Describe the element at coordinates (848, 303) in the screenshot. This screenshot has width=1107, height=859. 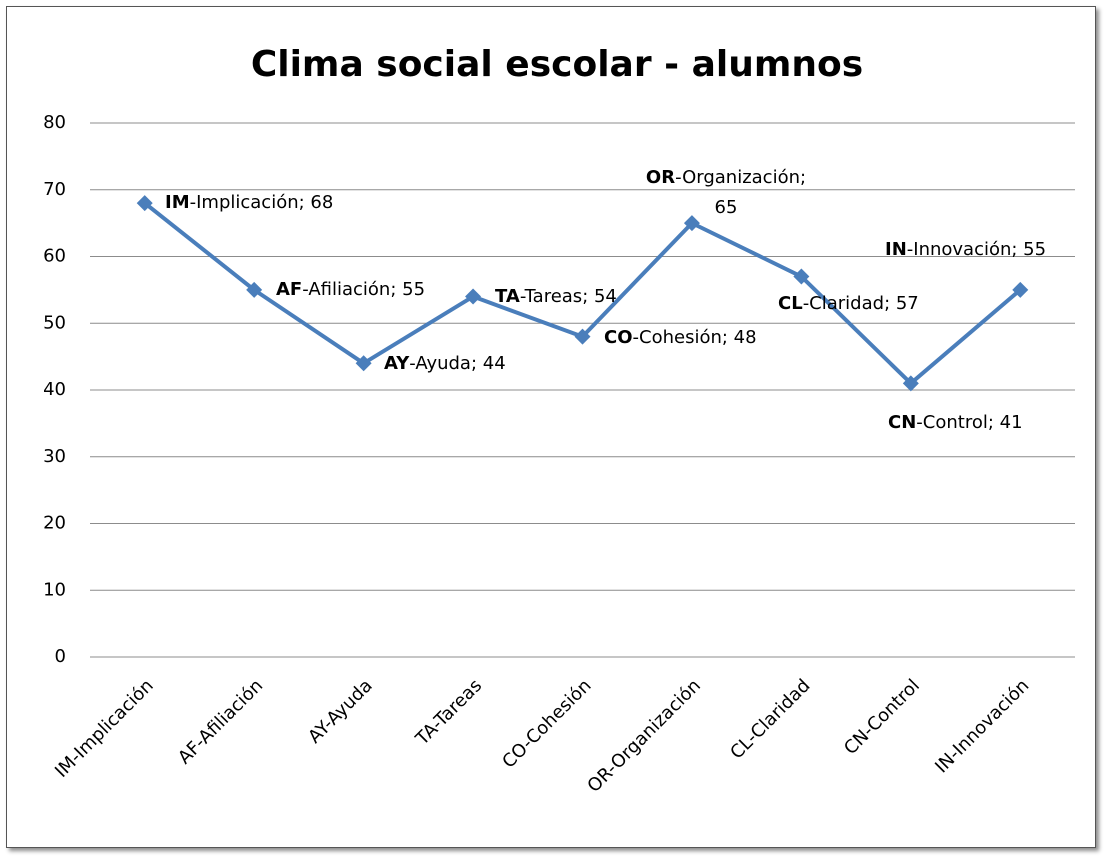
I see `data-label: CL-Claridad; 57` at that location.